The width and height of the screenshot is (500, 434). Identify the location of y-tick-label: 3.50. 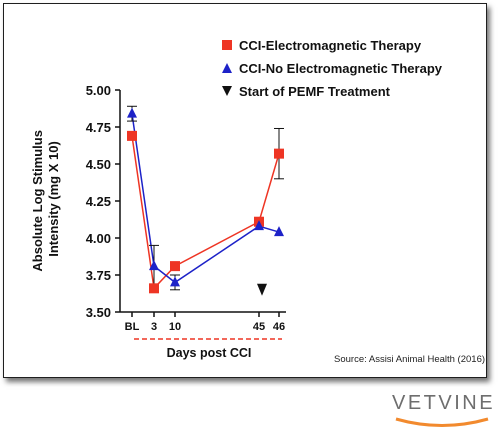
(98, 312).